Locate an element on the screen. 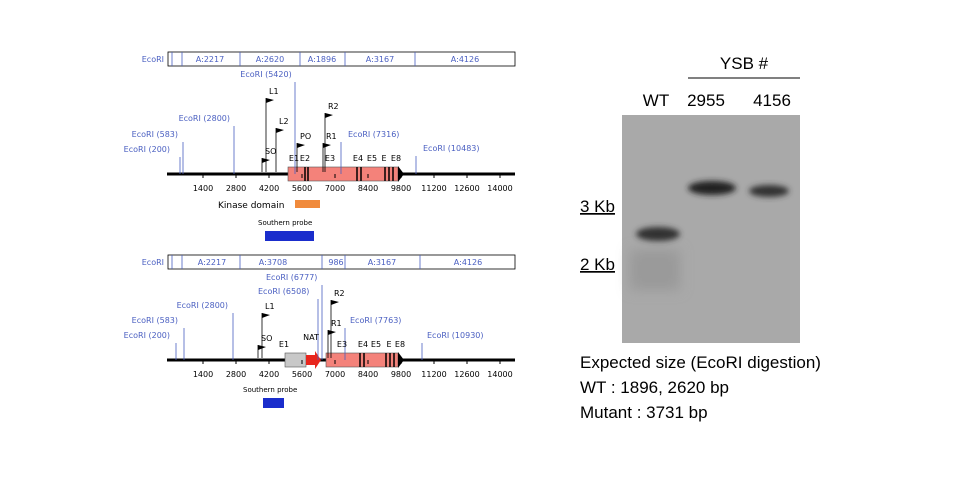  caption-line: WT : 1896, 2620 bp is located at coordinates (654, 387).